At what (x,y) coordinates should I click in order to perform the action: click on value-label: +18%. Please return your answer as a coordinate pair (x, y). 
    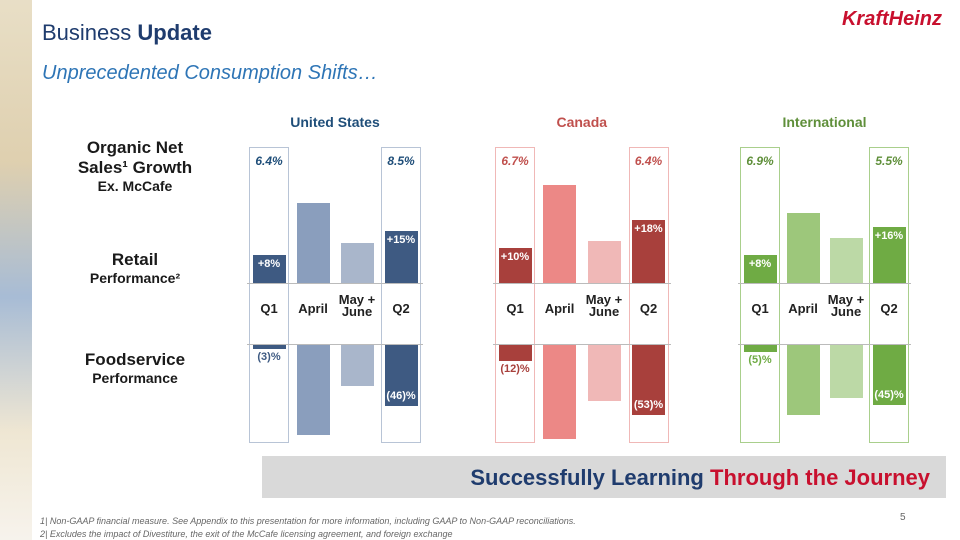
    Looking at the image, I should click on (648, 229).